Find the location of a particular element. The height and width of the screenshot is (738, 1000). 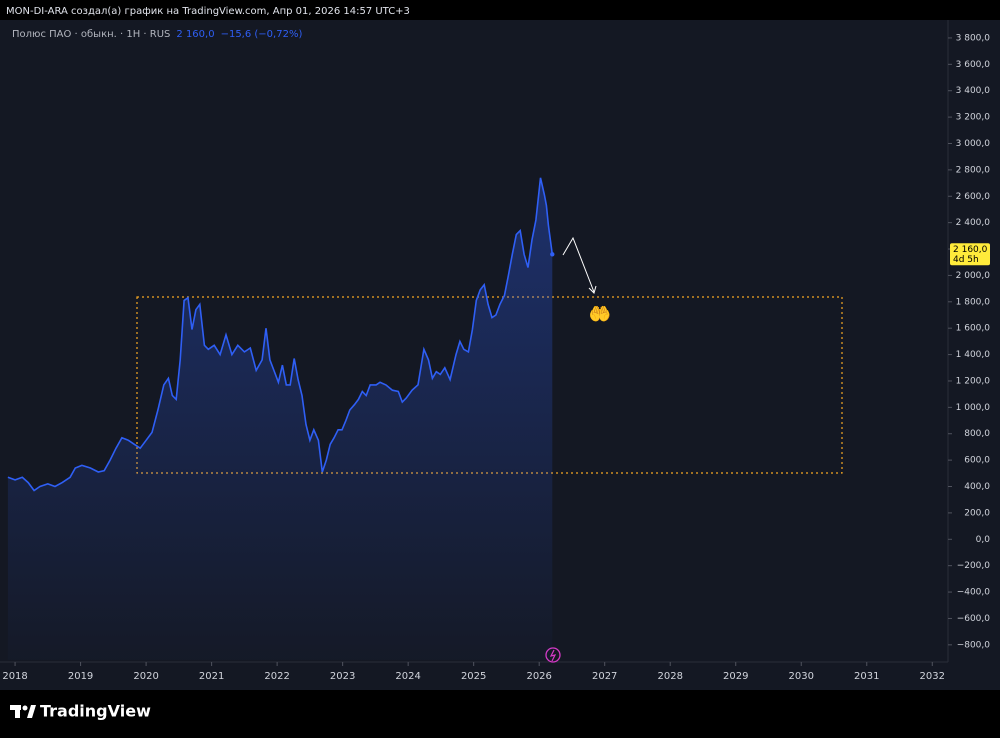

y-tick-label: 800,0 is located at coordinates (977, 434).